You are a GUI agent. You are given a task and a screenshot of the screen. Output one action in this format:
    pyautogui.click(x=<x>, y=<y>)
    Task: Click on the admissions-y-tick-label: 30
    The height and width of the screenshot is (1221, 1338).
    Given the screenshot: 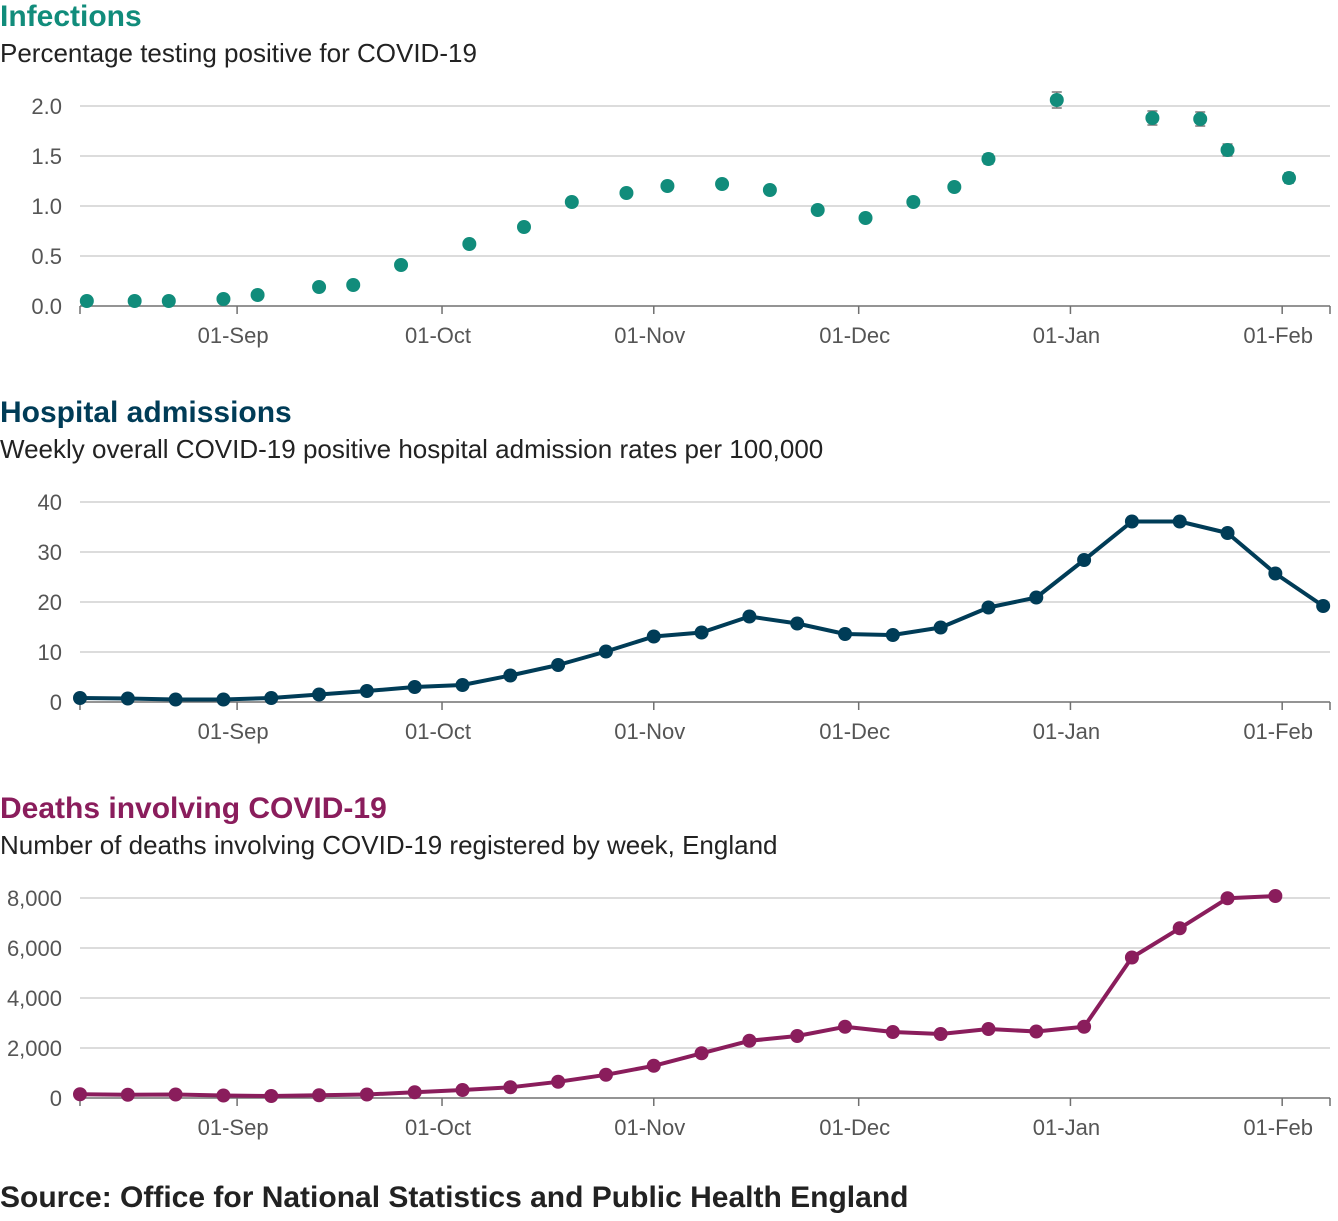 What is the action you would take?
    pyautogui.click(x=50, y=552)
    